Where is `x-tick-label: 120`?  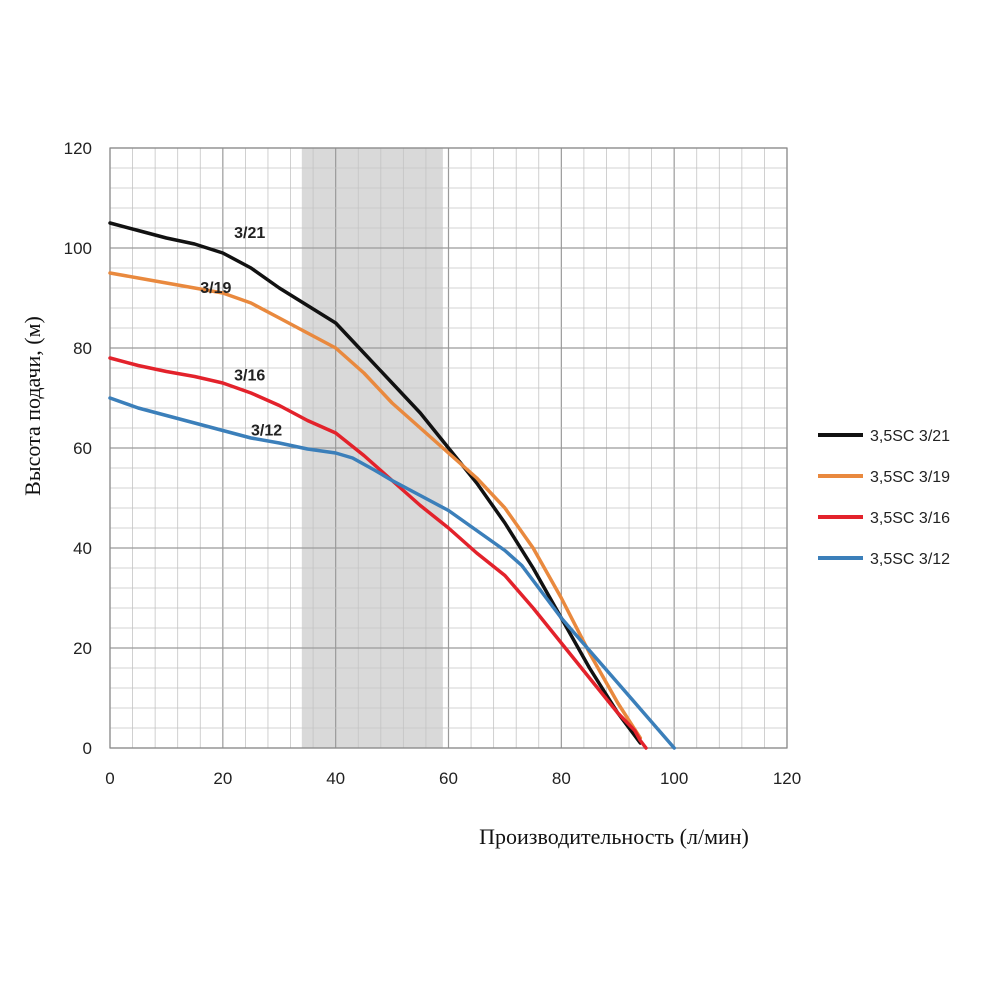 x-tick-label: 120 is located at coordinates (787, 778).